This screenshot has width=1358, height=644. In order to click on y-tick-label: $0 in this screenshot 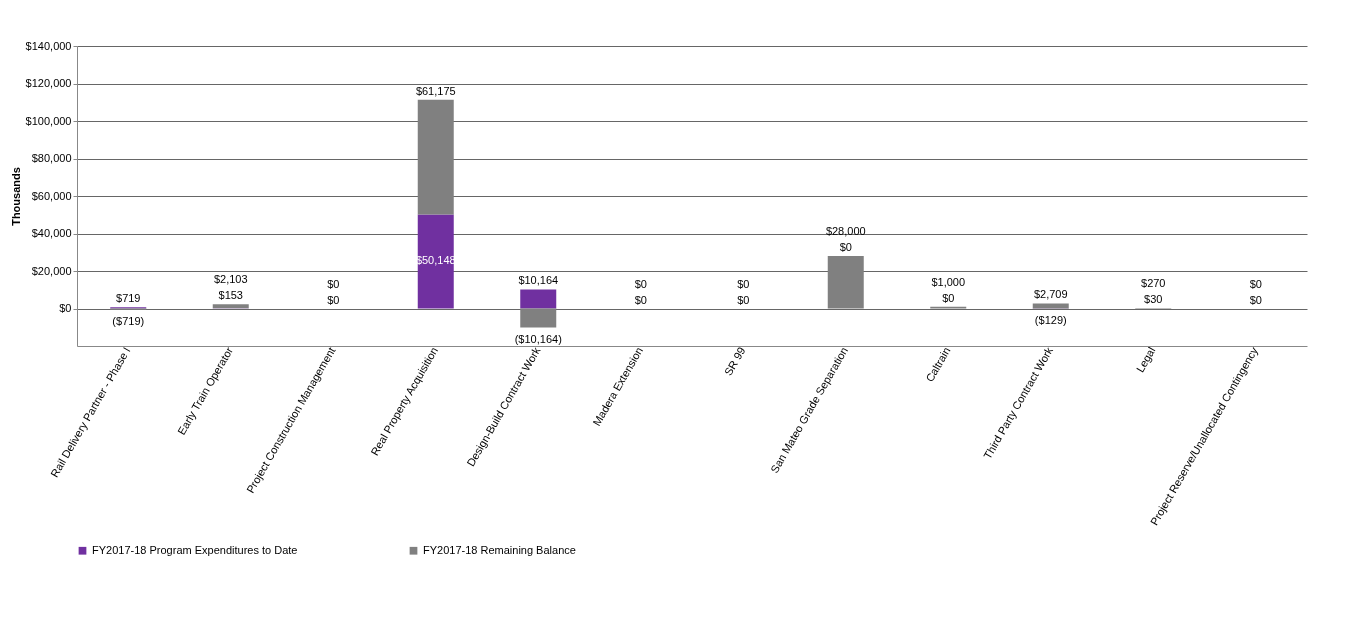, I will do `click(65, 308)`.